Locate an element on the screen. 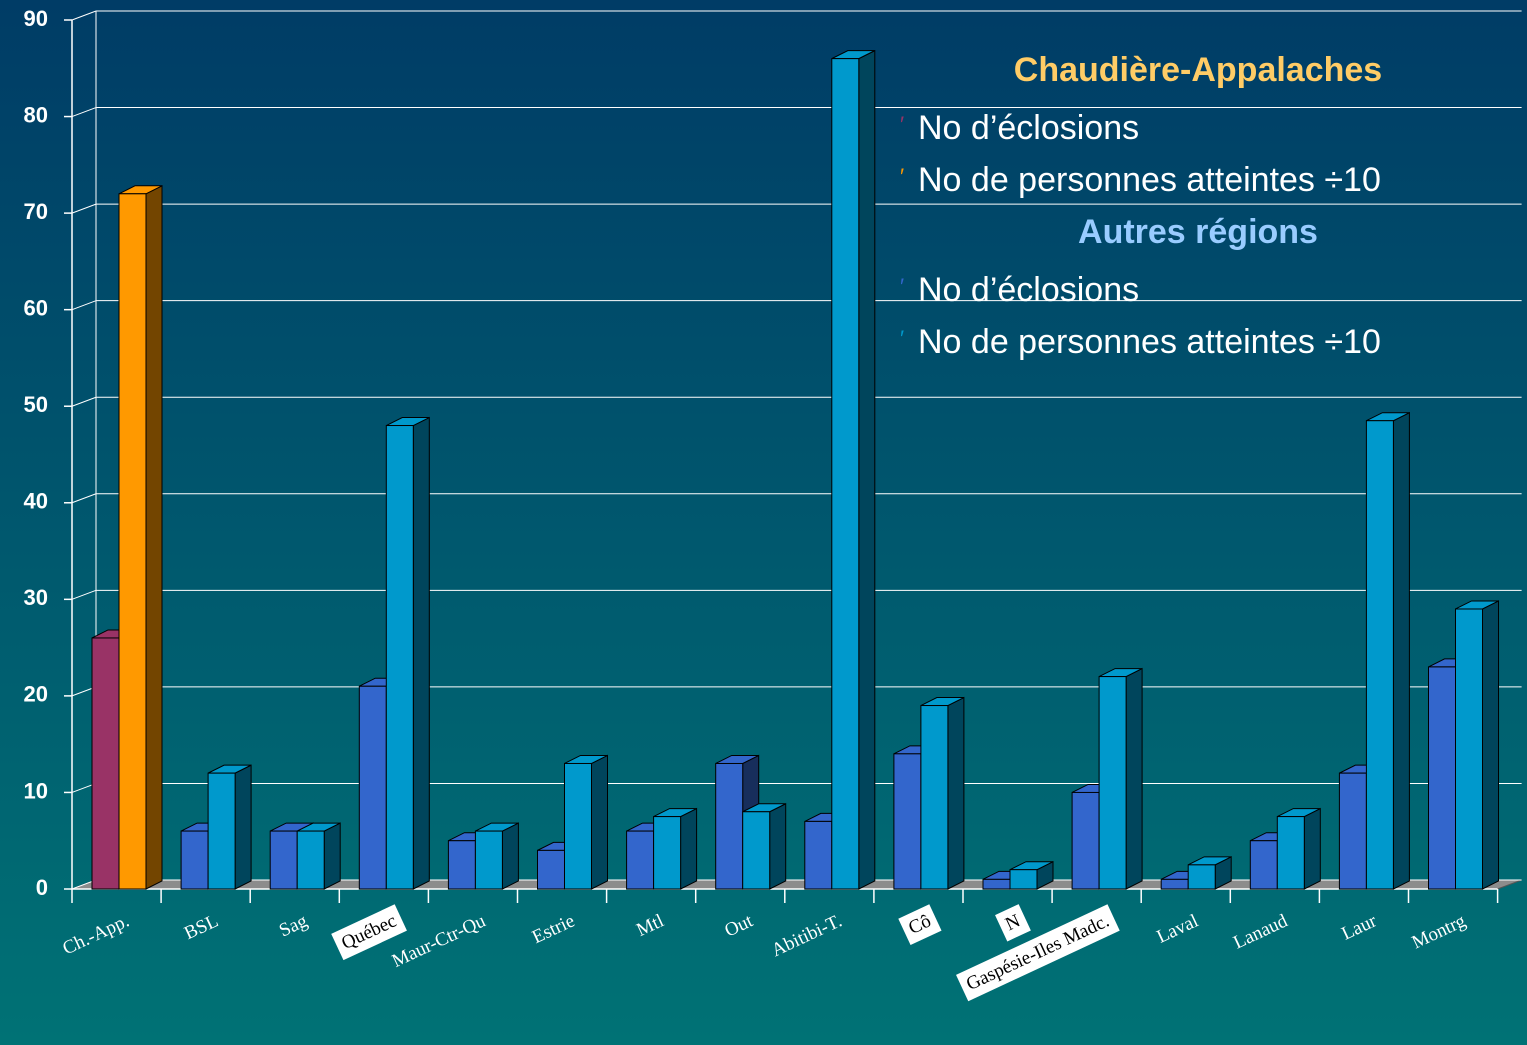  legend-title: Chaudière-Appalaches is located at coordinates (1198, 70).